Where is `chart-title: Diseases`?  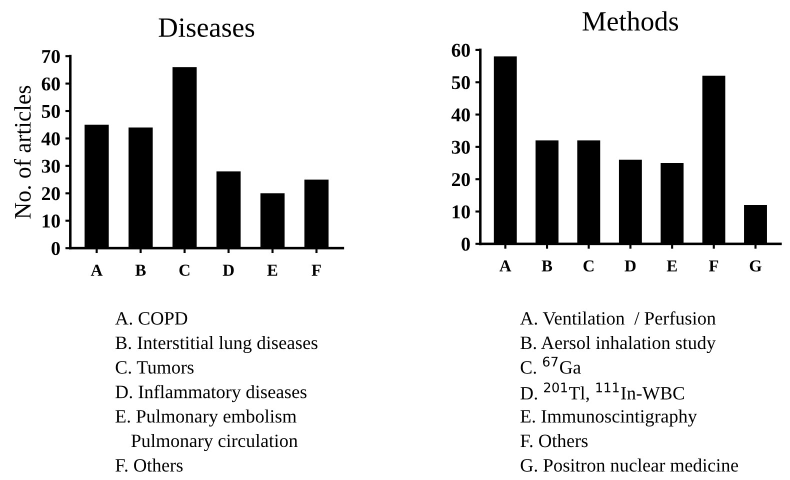
chart-title: Diseases is located at coordinates (206, 27).